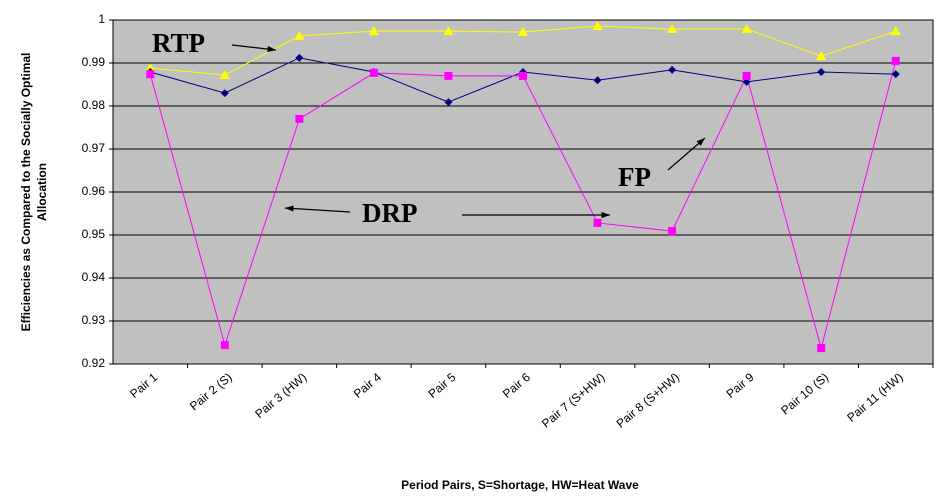 Image resolution: width=943 pixels, height=498 pixels. What do you see at coordinates (390, 213) in the screenshot?
I see `series-annotation: DRP` at bounding box center [390, 213].